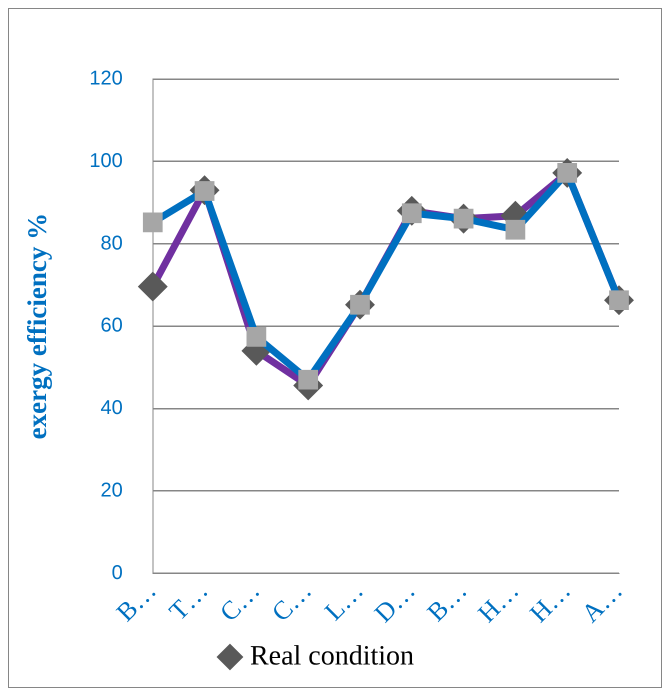  What do you see at coordinates (111, 325) in the screenshot?
I see `y-tick-label: 60` at bounding box center [111, 325].